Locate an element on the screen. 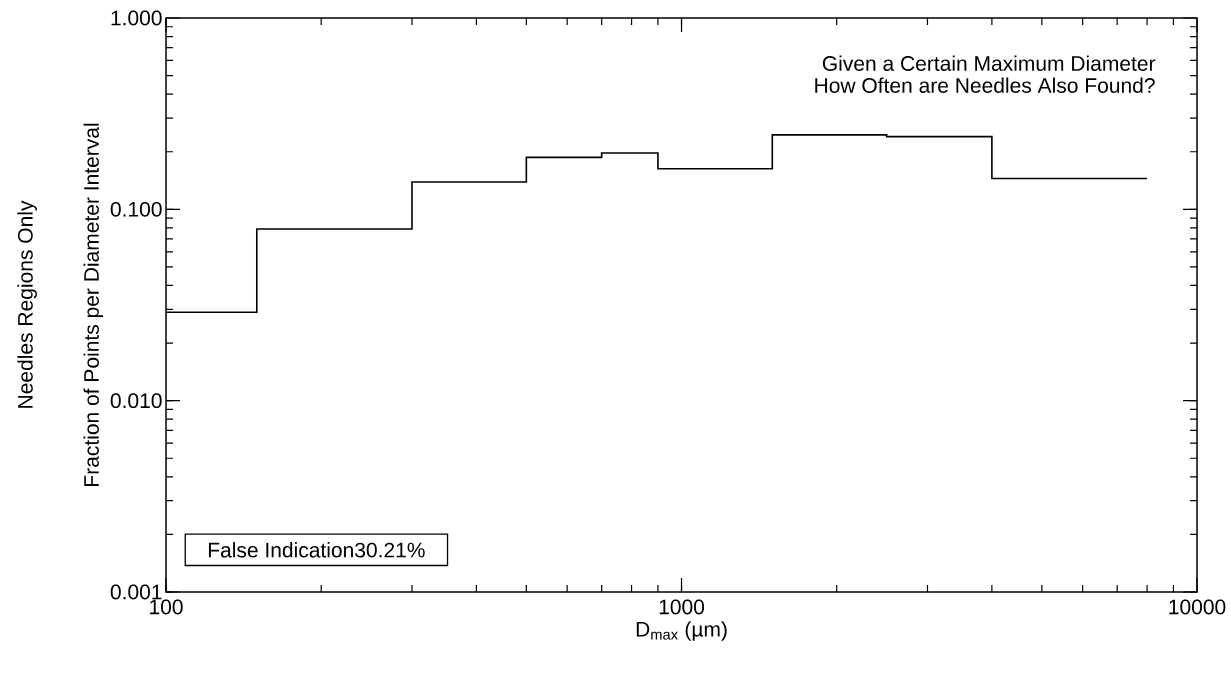 The width and height of the screenshot is (1231, 679). y-tick-label: 0.001 is located at coordinates (136, 592).